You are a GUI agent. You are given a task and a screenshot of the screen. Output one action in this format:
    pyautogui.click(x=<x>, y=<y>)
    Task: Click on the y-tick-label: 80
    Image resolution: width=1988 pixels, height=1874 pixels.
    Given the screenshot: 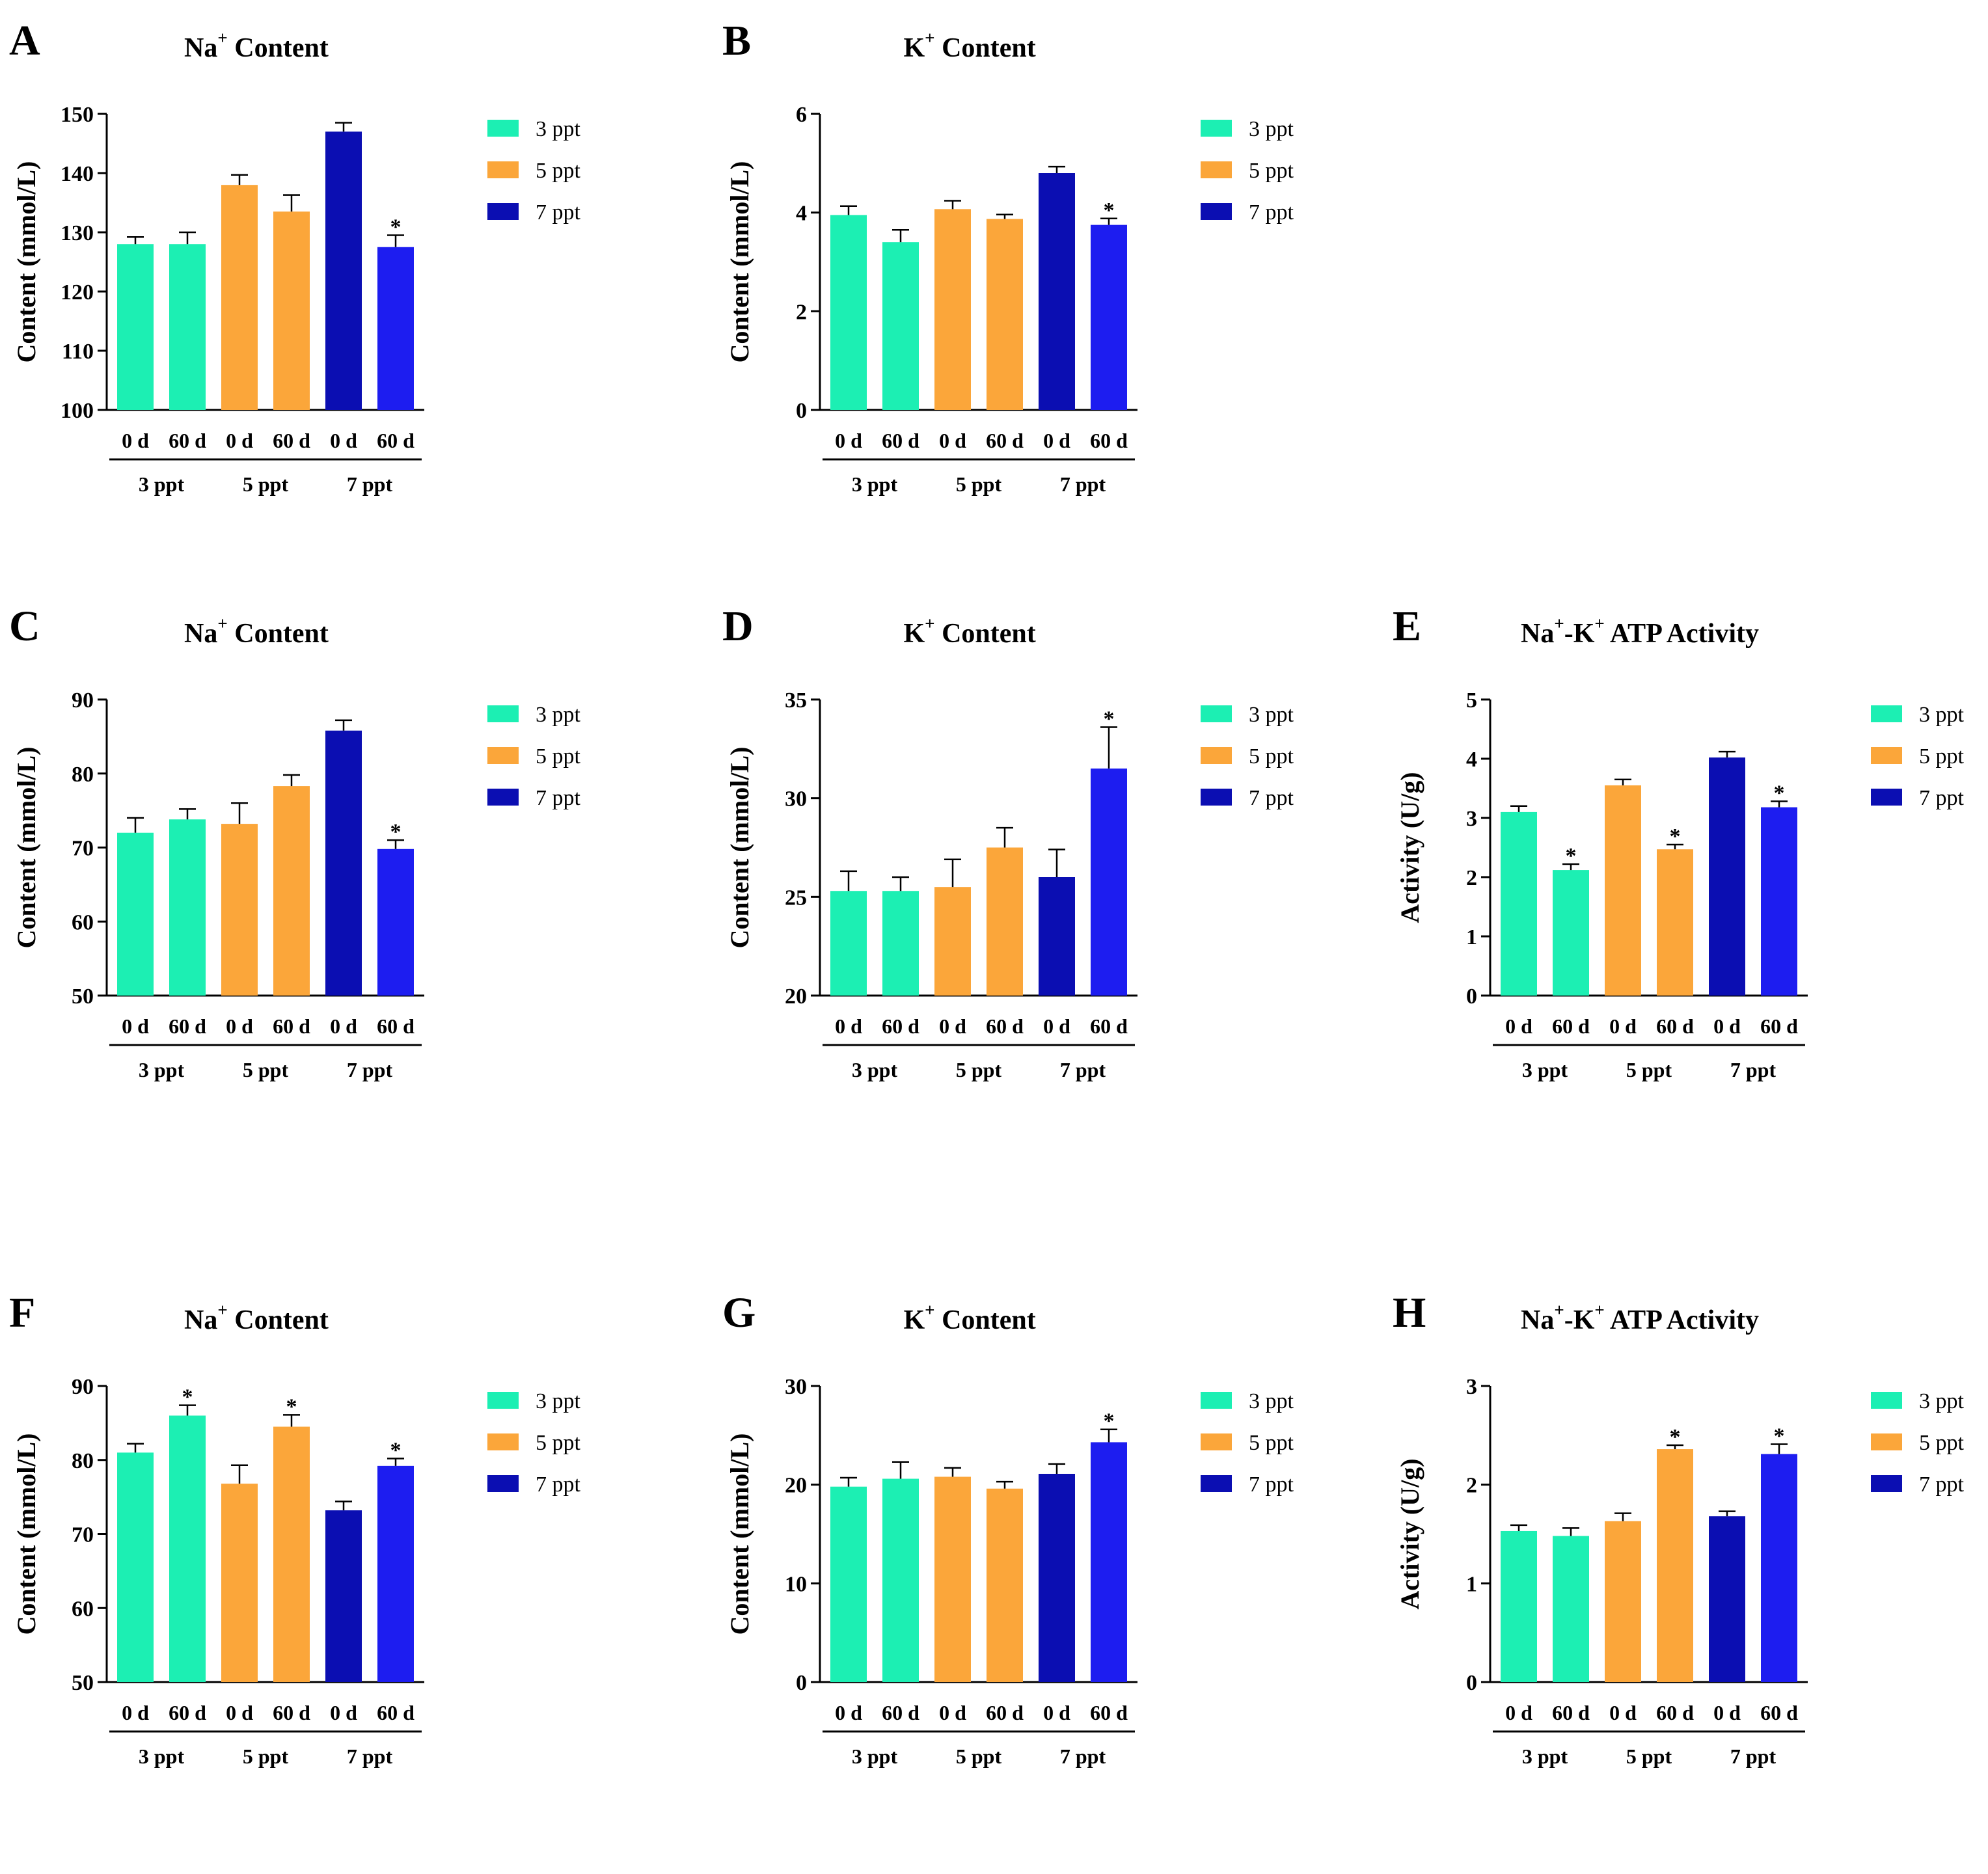 What is the action you would take?
    pyautogui.click(x=83, y=1461)
    